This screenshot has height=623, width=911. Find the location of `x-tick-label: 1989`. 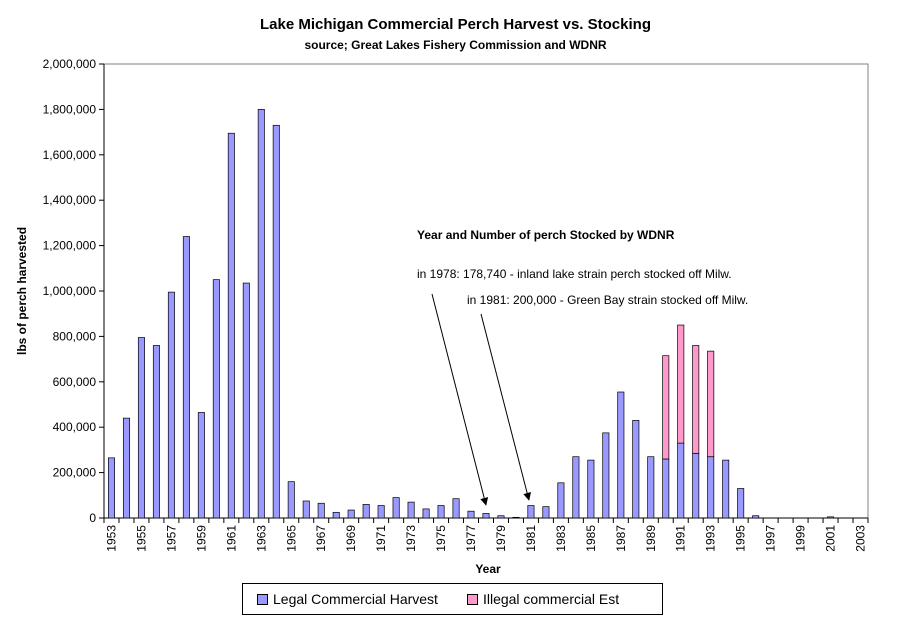

x-tick-label: 1989 is located at coordinates (651, 538).